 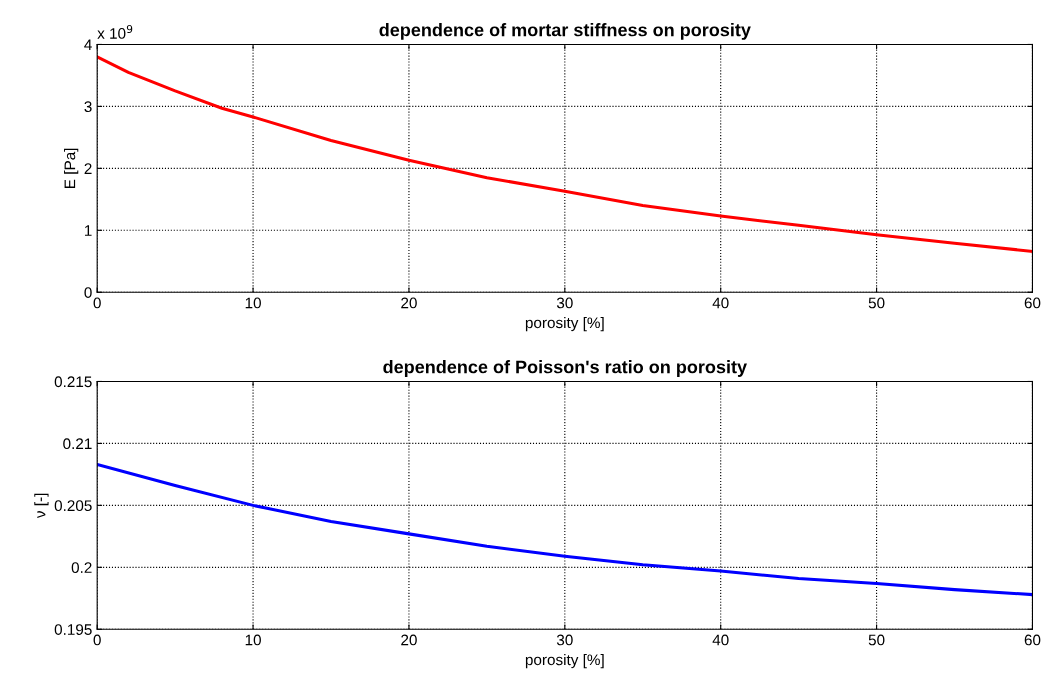 What do you see at coordinates (41, 506) in the screenshot?
I see `y-axis-title: ν [-]` at bounding box center [41, 506].